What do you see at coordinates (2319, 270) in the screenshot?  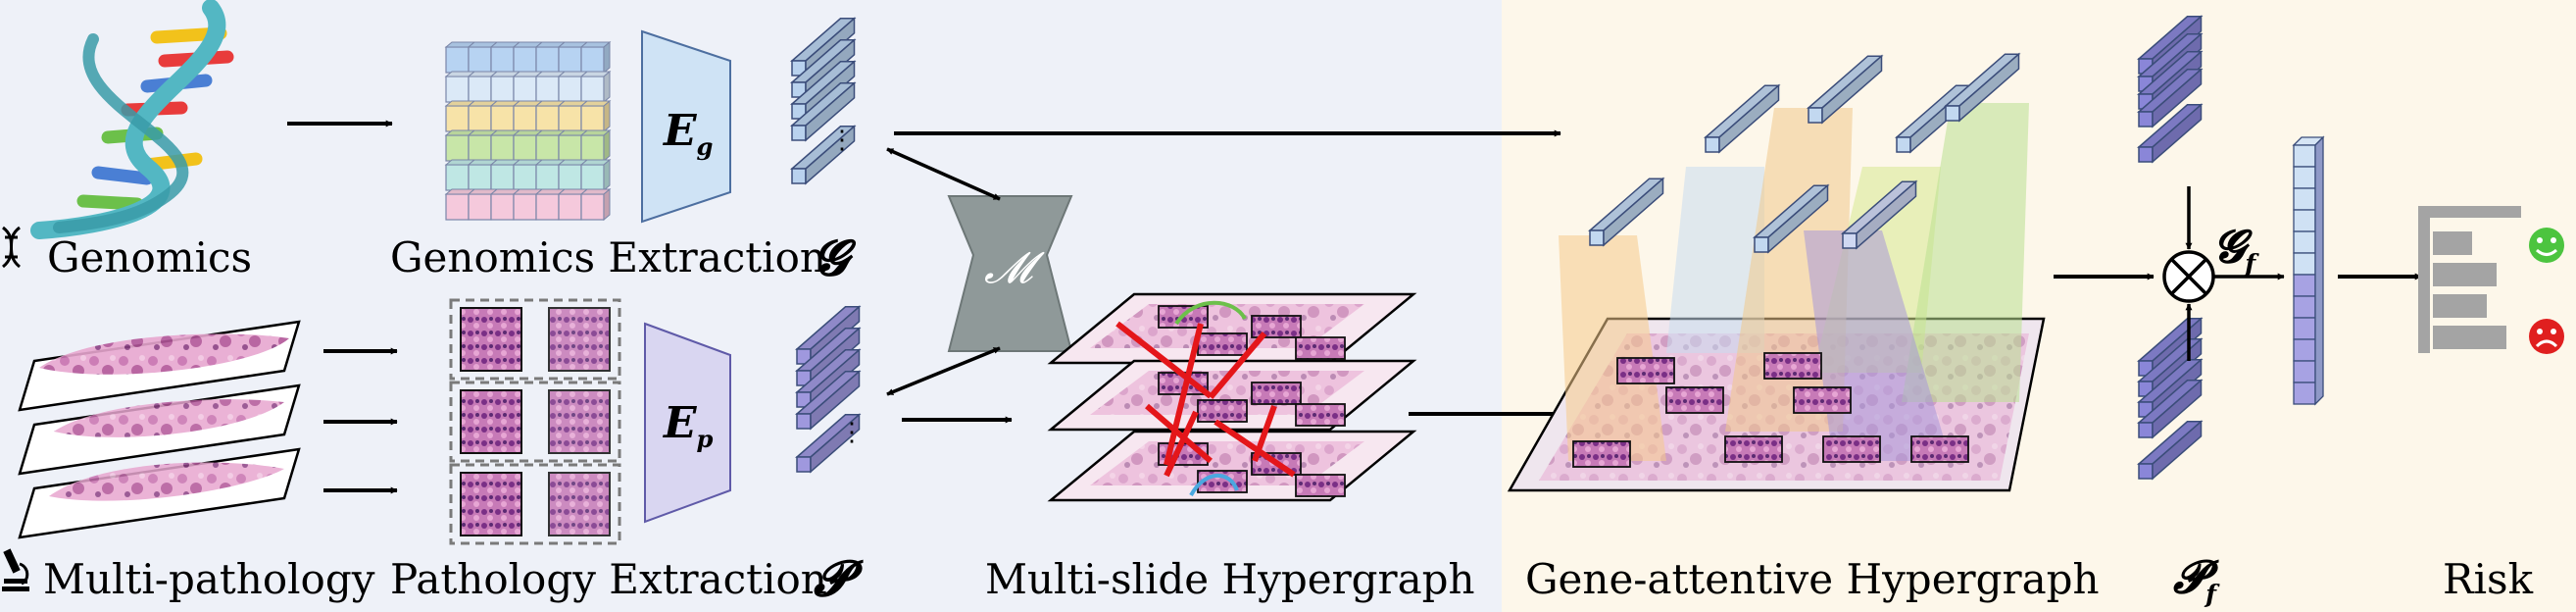 I see `vector-side` at bounding box center [2319, 270].